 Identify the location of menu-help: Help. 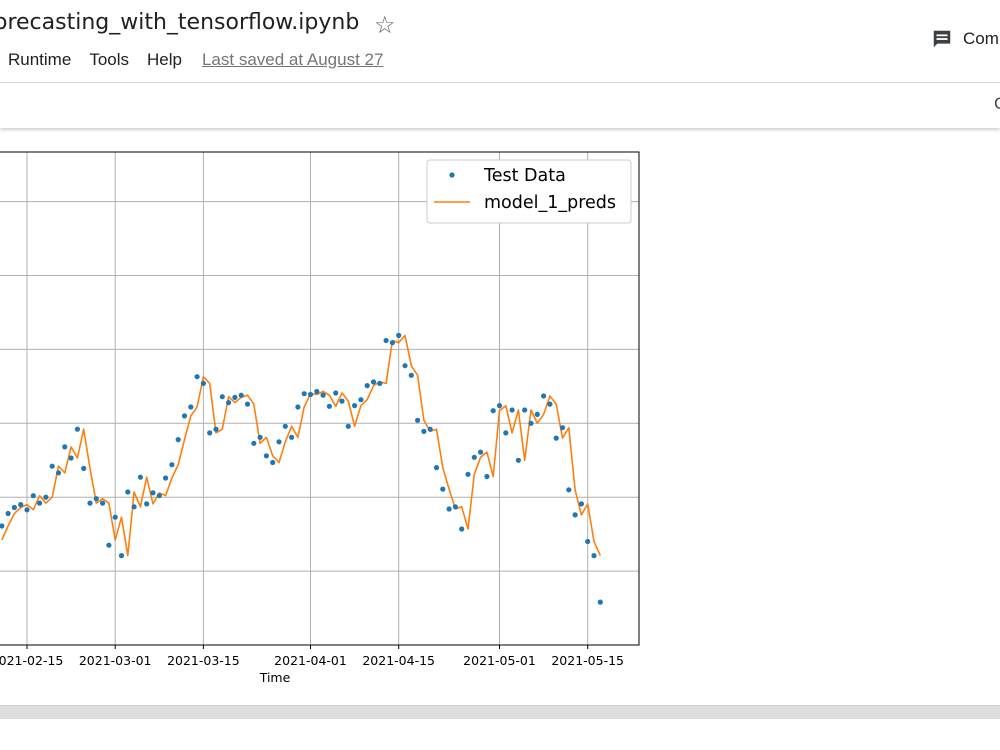
(164, 59).